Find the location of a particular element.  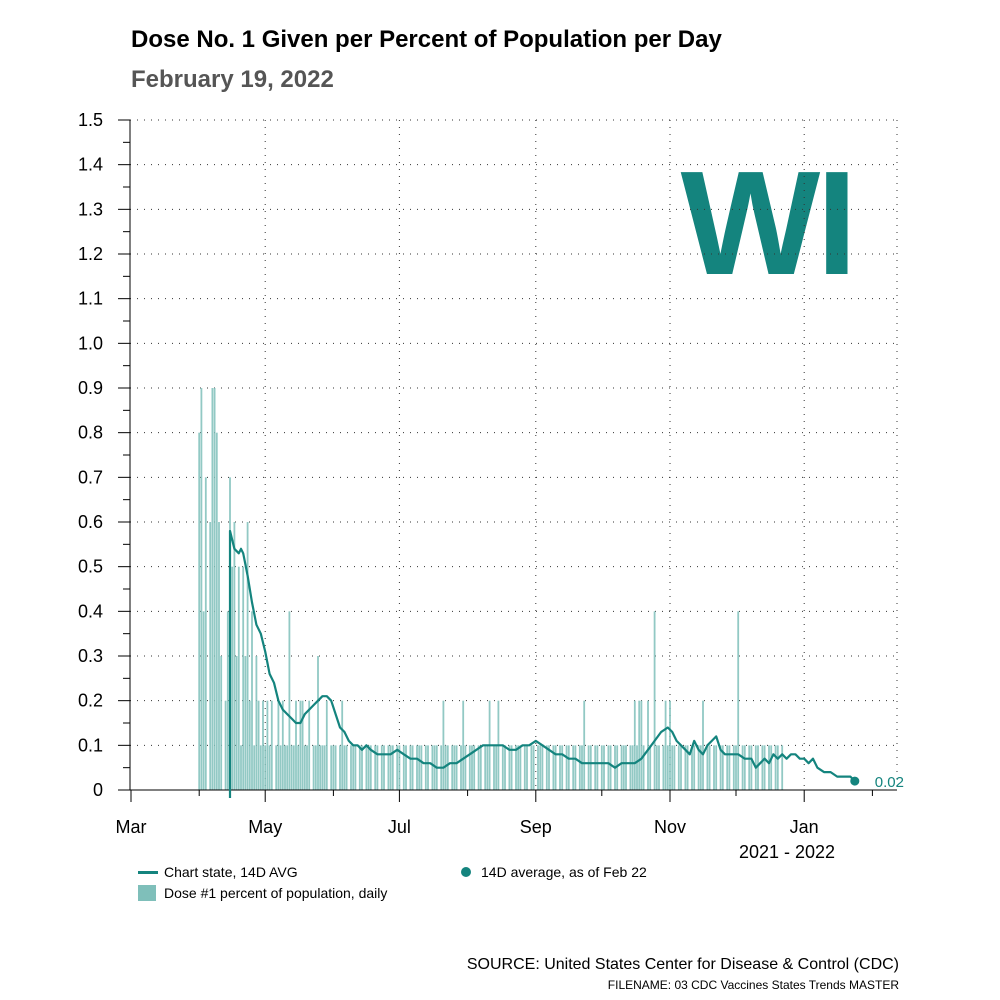

y-tick-label: 1.5 is located at coordinates (90, 120).